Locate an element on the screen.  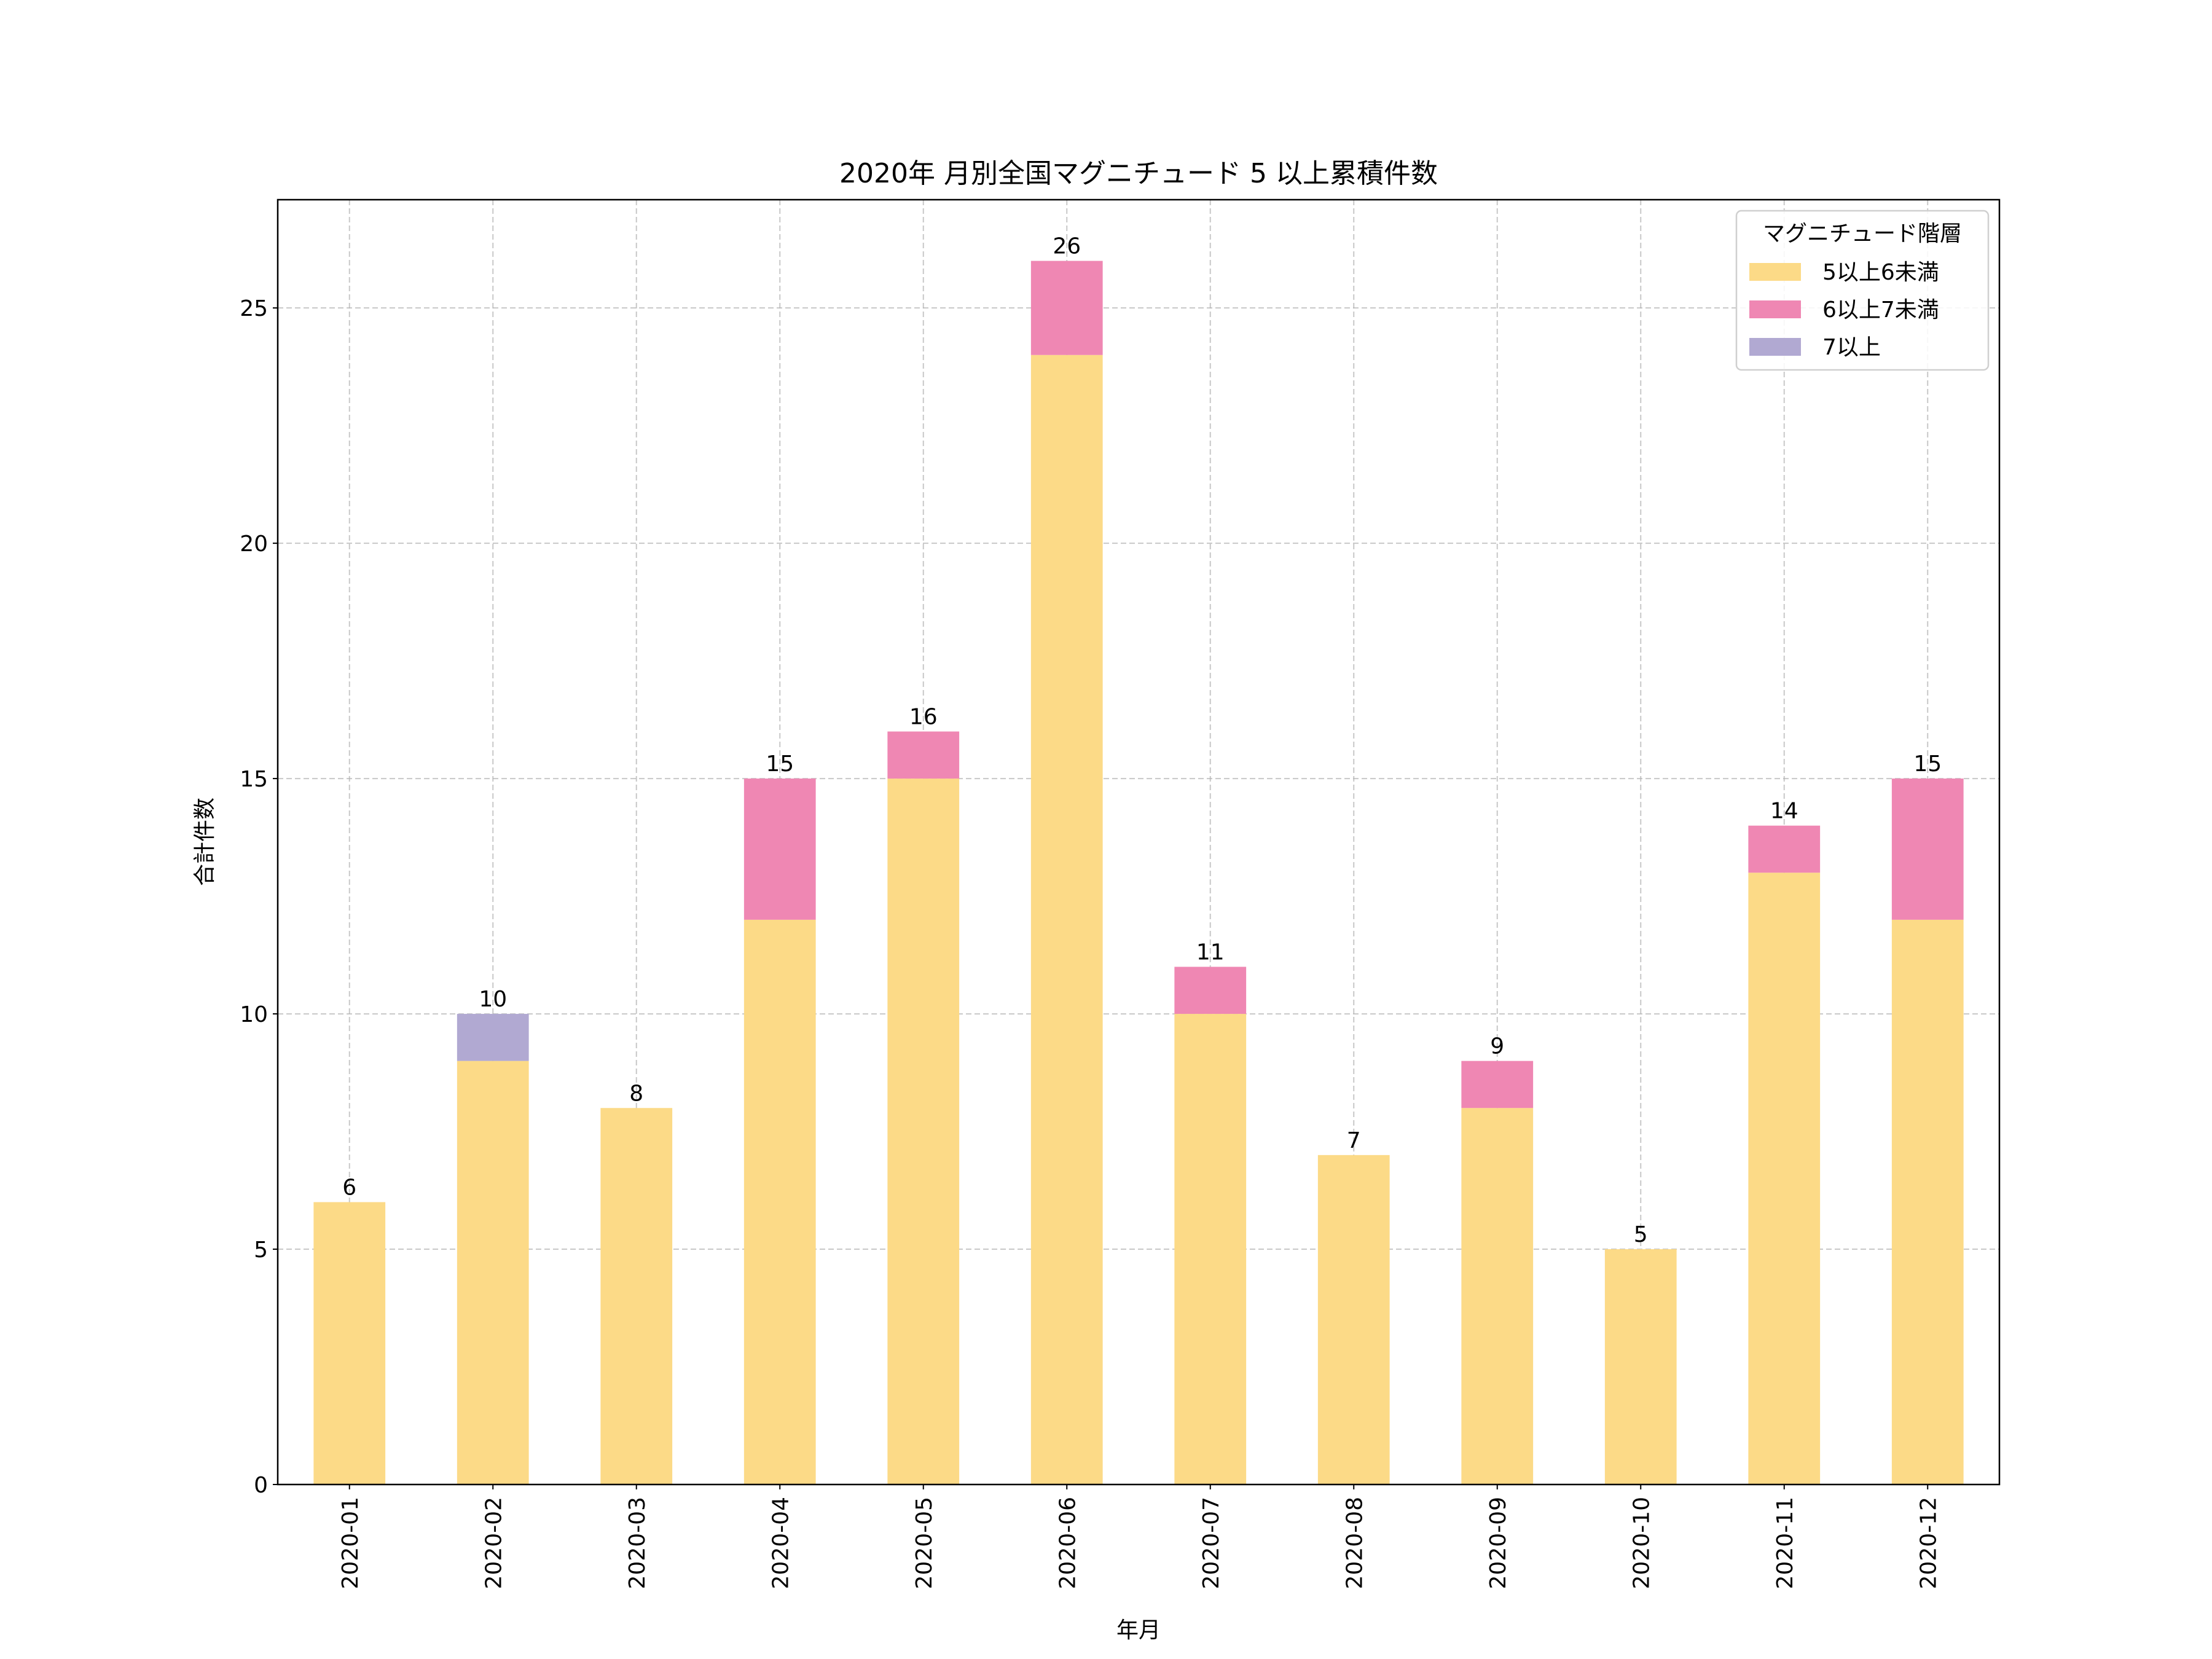
total-label: 8 is located at coordinates (636, 1093).